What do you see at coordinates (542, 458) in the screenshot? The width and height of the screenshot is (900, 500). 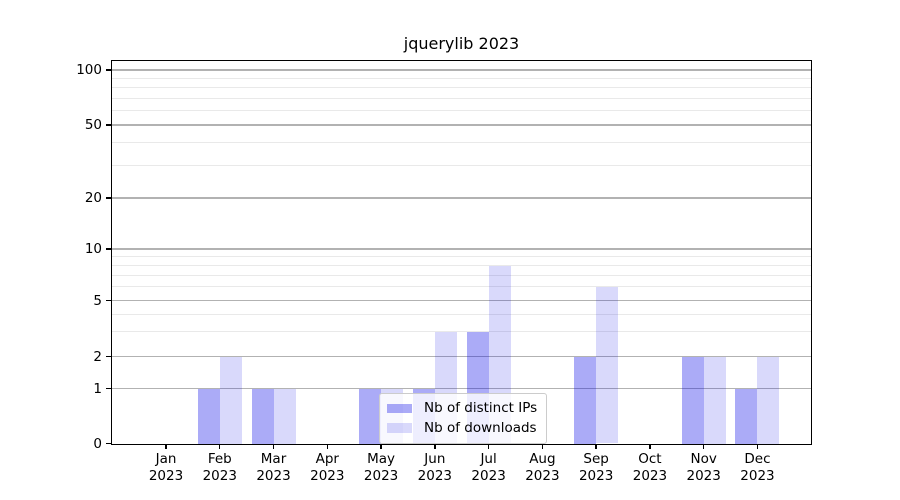 I see `x-tick-month: Aug` at bounding box center [542, 458].